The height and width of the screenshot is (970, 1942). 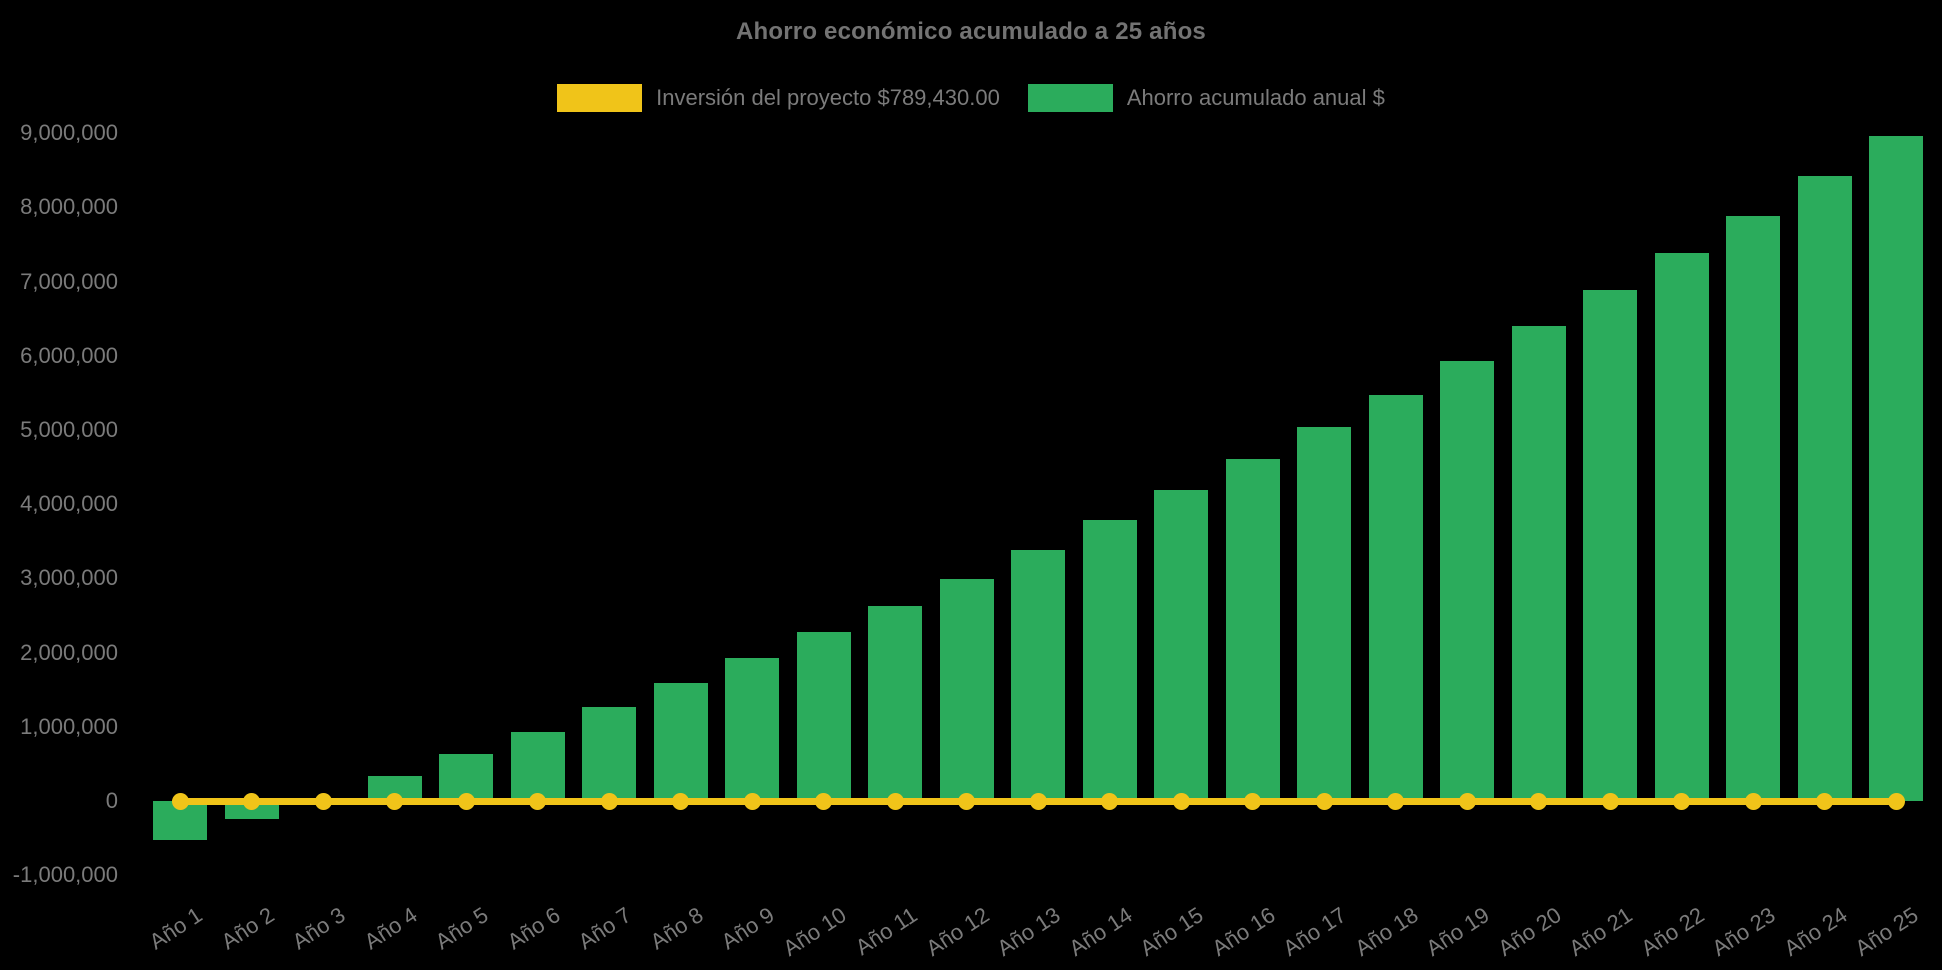 I want to click on legend-item-ahorro: Ahorro acumulado anual $, so click(x=1206, y=98).